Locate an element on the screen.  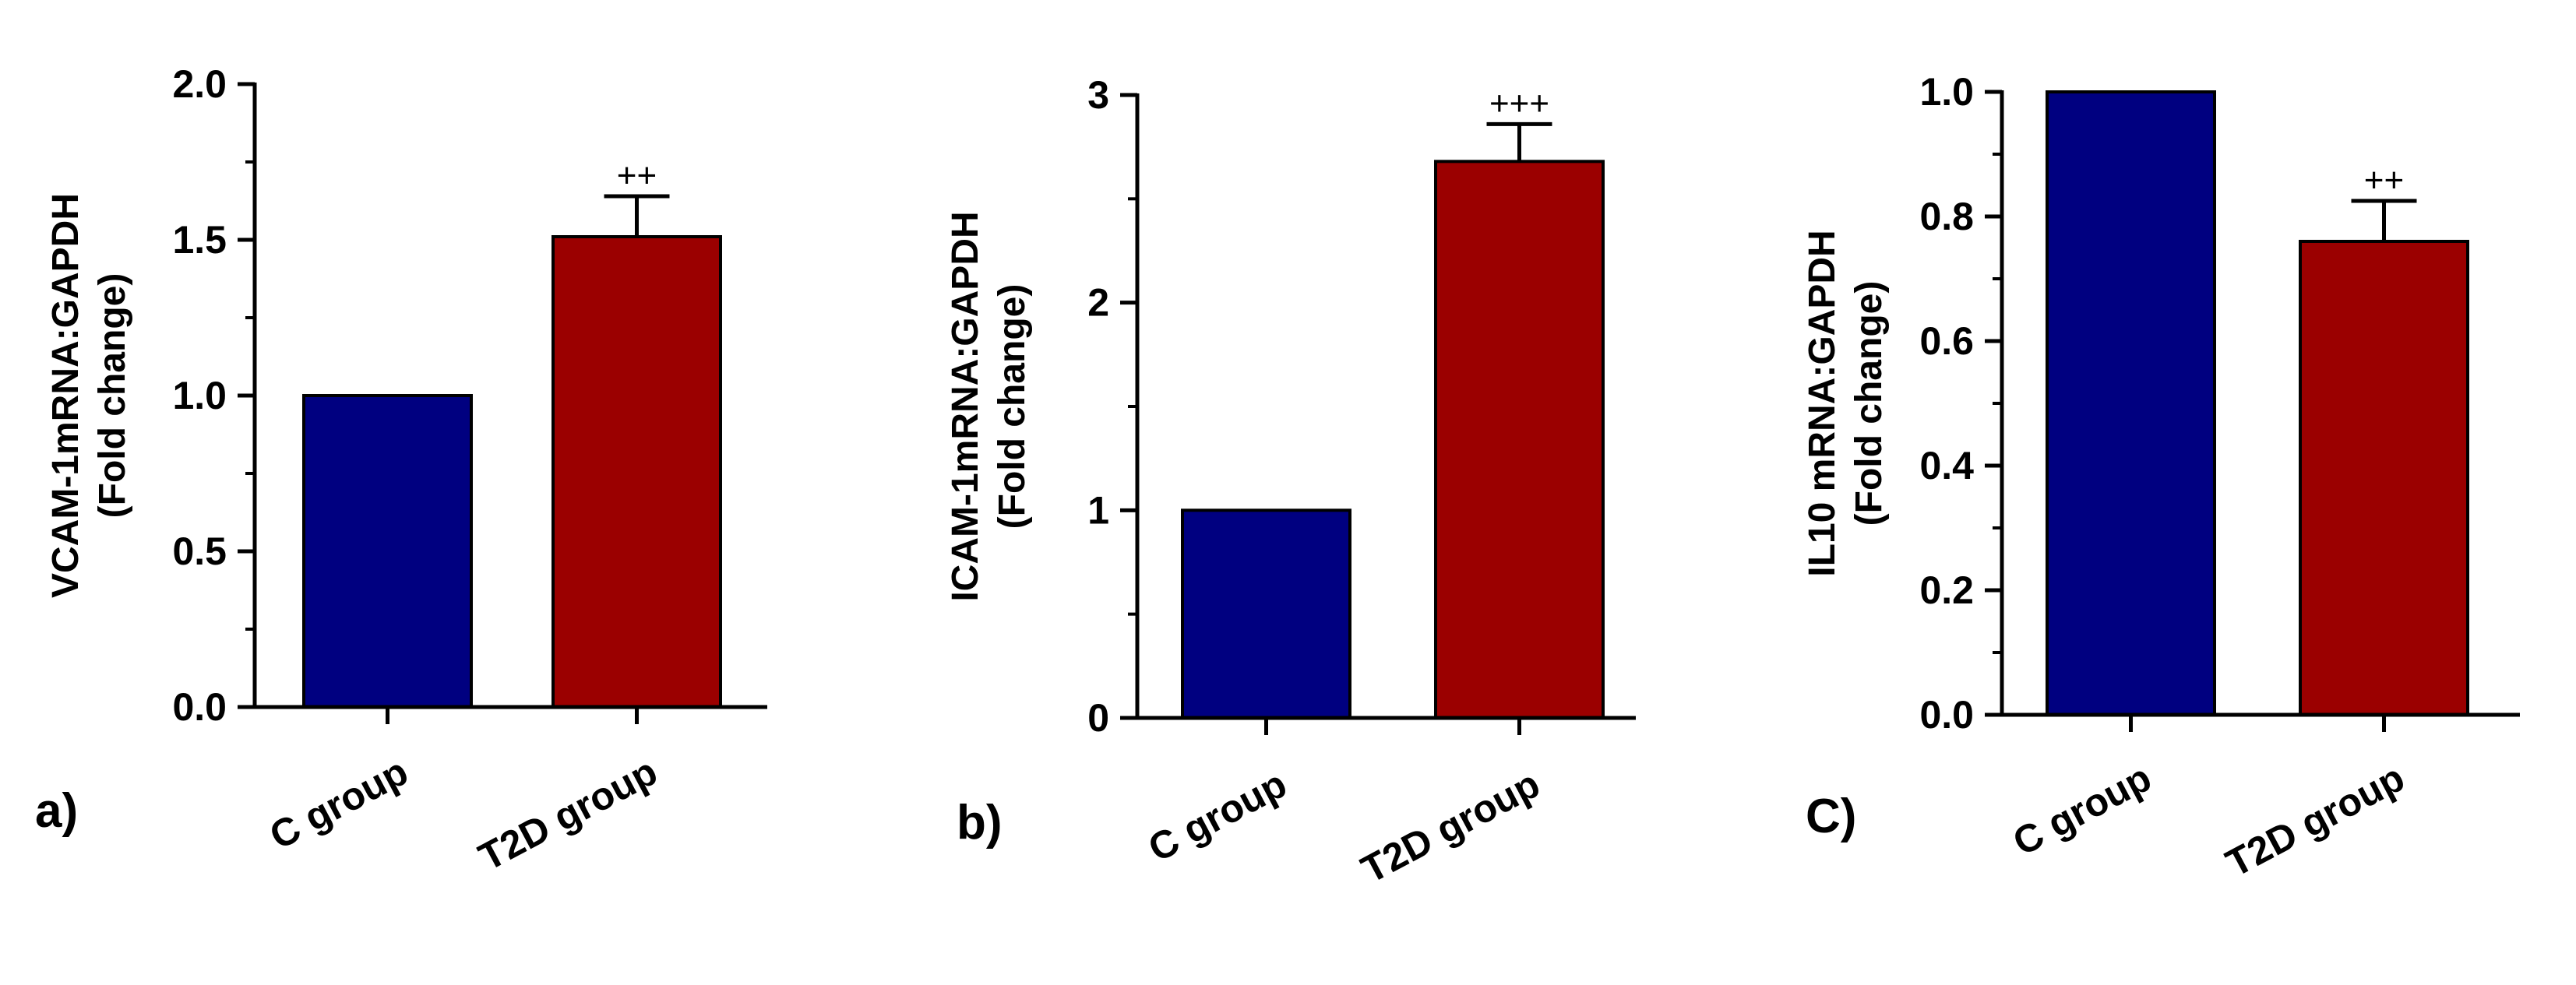
y-tick-label: 0.2 is located at coordinates (1946, 590).